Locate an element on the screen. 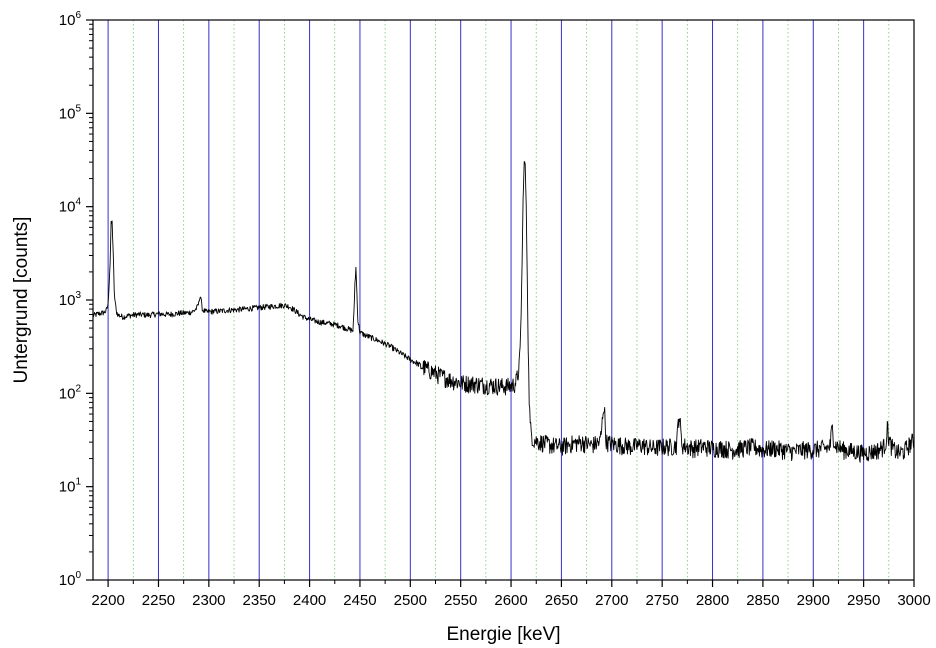  y-tick-label: 10⁶ is located at coordinates (70, 19).